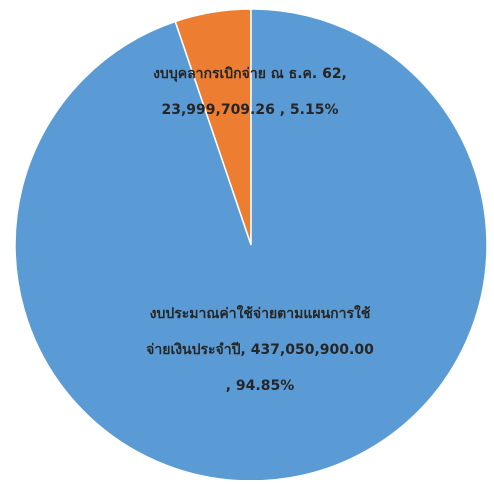 The image size is (494, 484). Describe the element at coordinates (249, 110) in the screenshot. I see `data-label: 23,999,709.26 , 5.15%` at that location.